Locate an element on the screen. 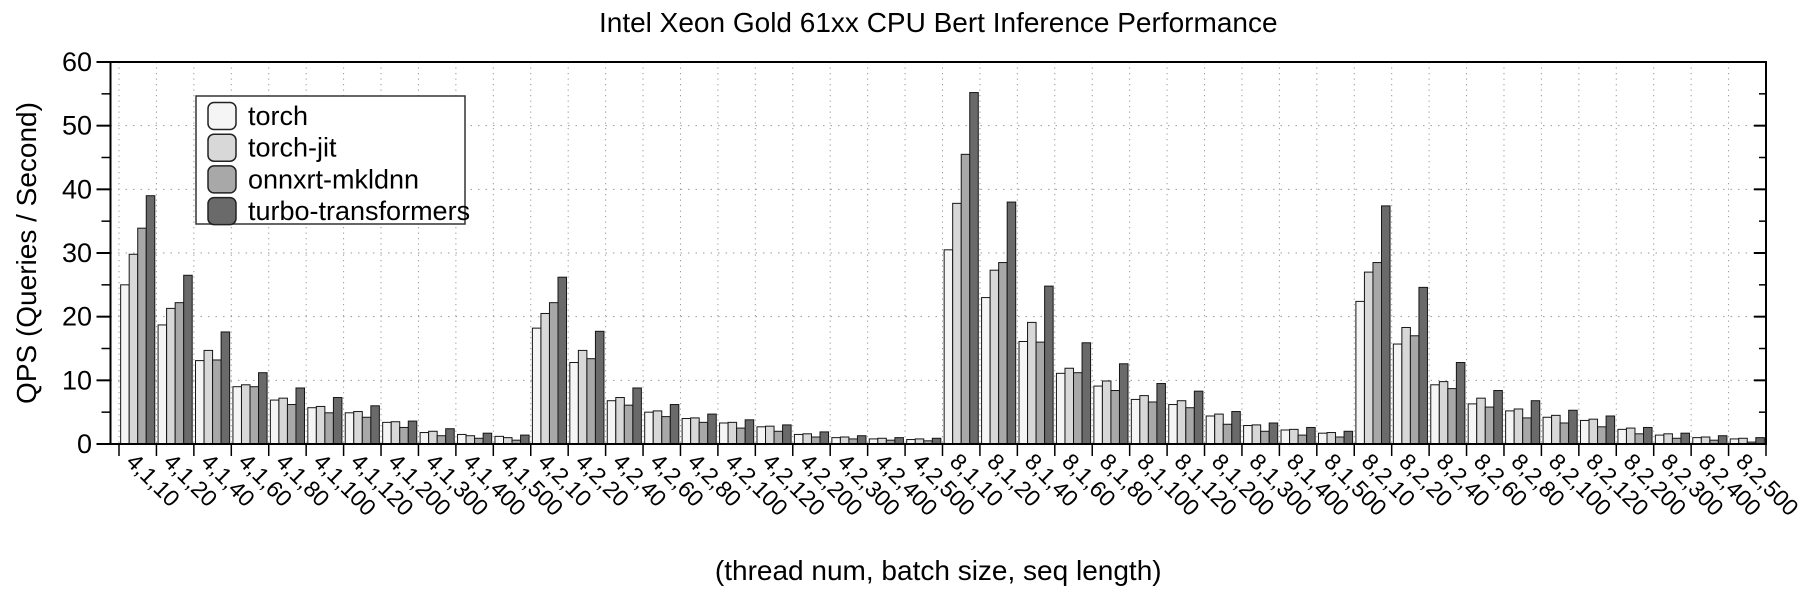  bar-8,2,400-turbo-transformers is located at coordinates (1722, 440).